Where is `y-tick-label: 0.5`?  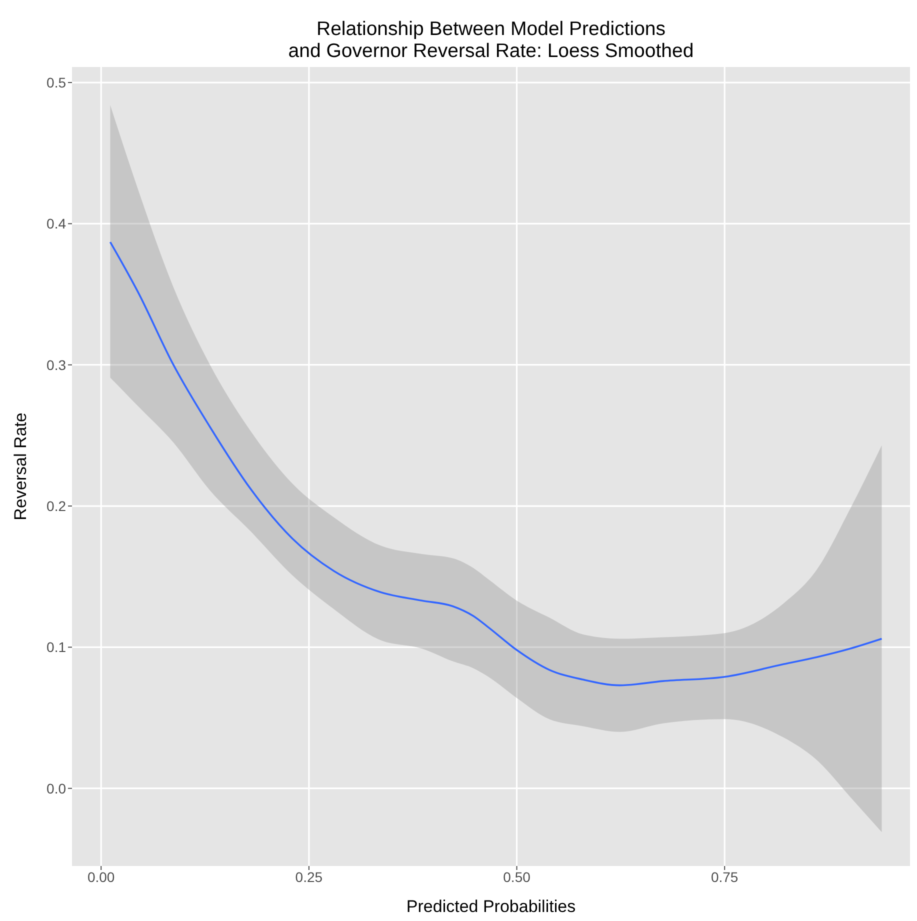
y-tick-label: 0.5 is located at coordinates (56, 82).